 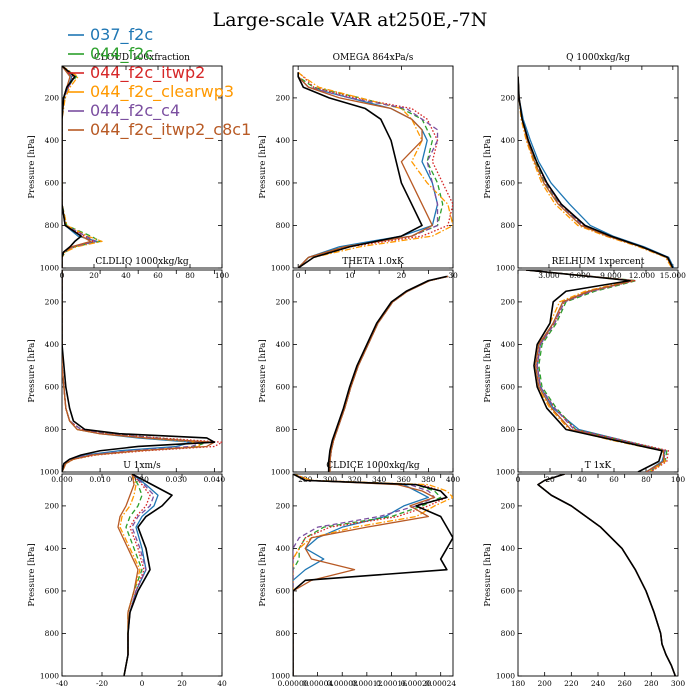 What do you see at coordinates (582, 479) in the screenshot?
I see `x-tick-label: 40` at bounding box center [582, 479].